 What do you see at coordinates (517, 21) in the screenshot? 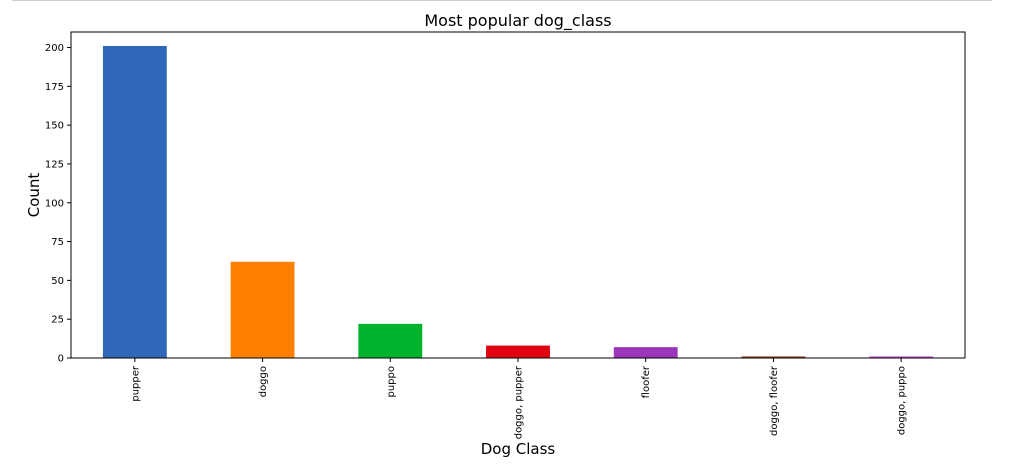
I see `chart-title: Most popular dog_class` at bounding box center [517, 21].